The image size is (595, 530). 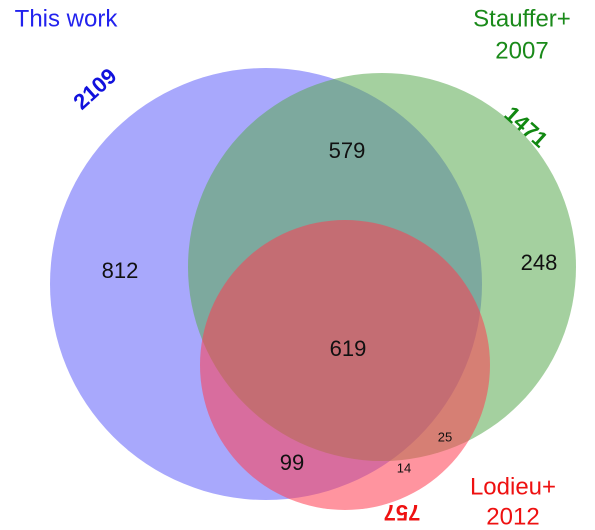 I want to click on region-count: 579, so click(x=347, y=150).